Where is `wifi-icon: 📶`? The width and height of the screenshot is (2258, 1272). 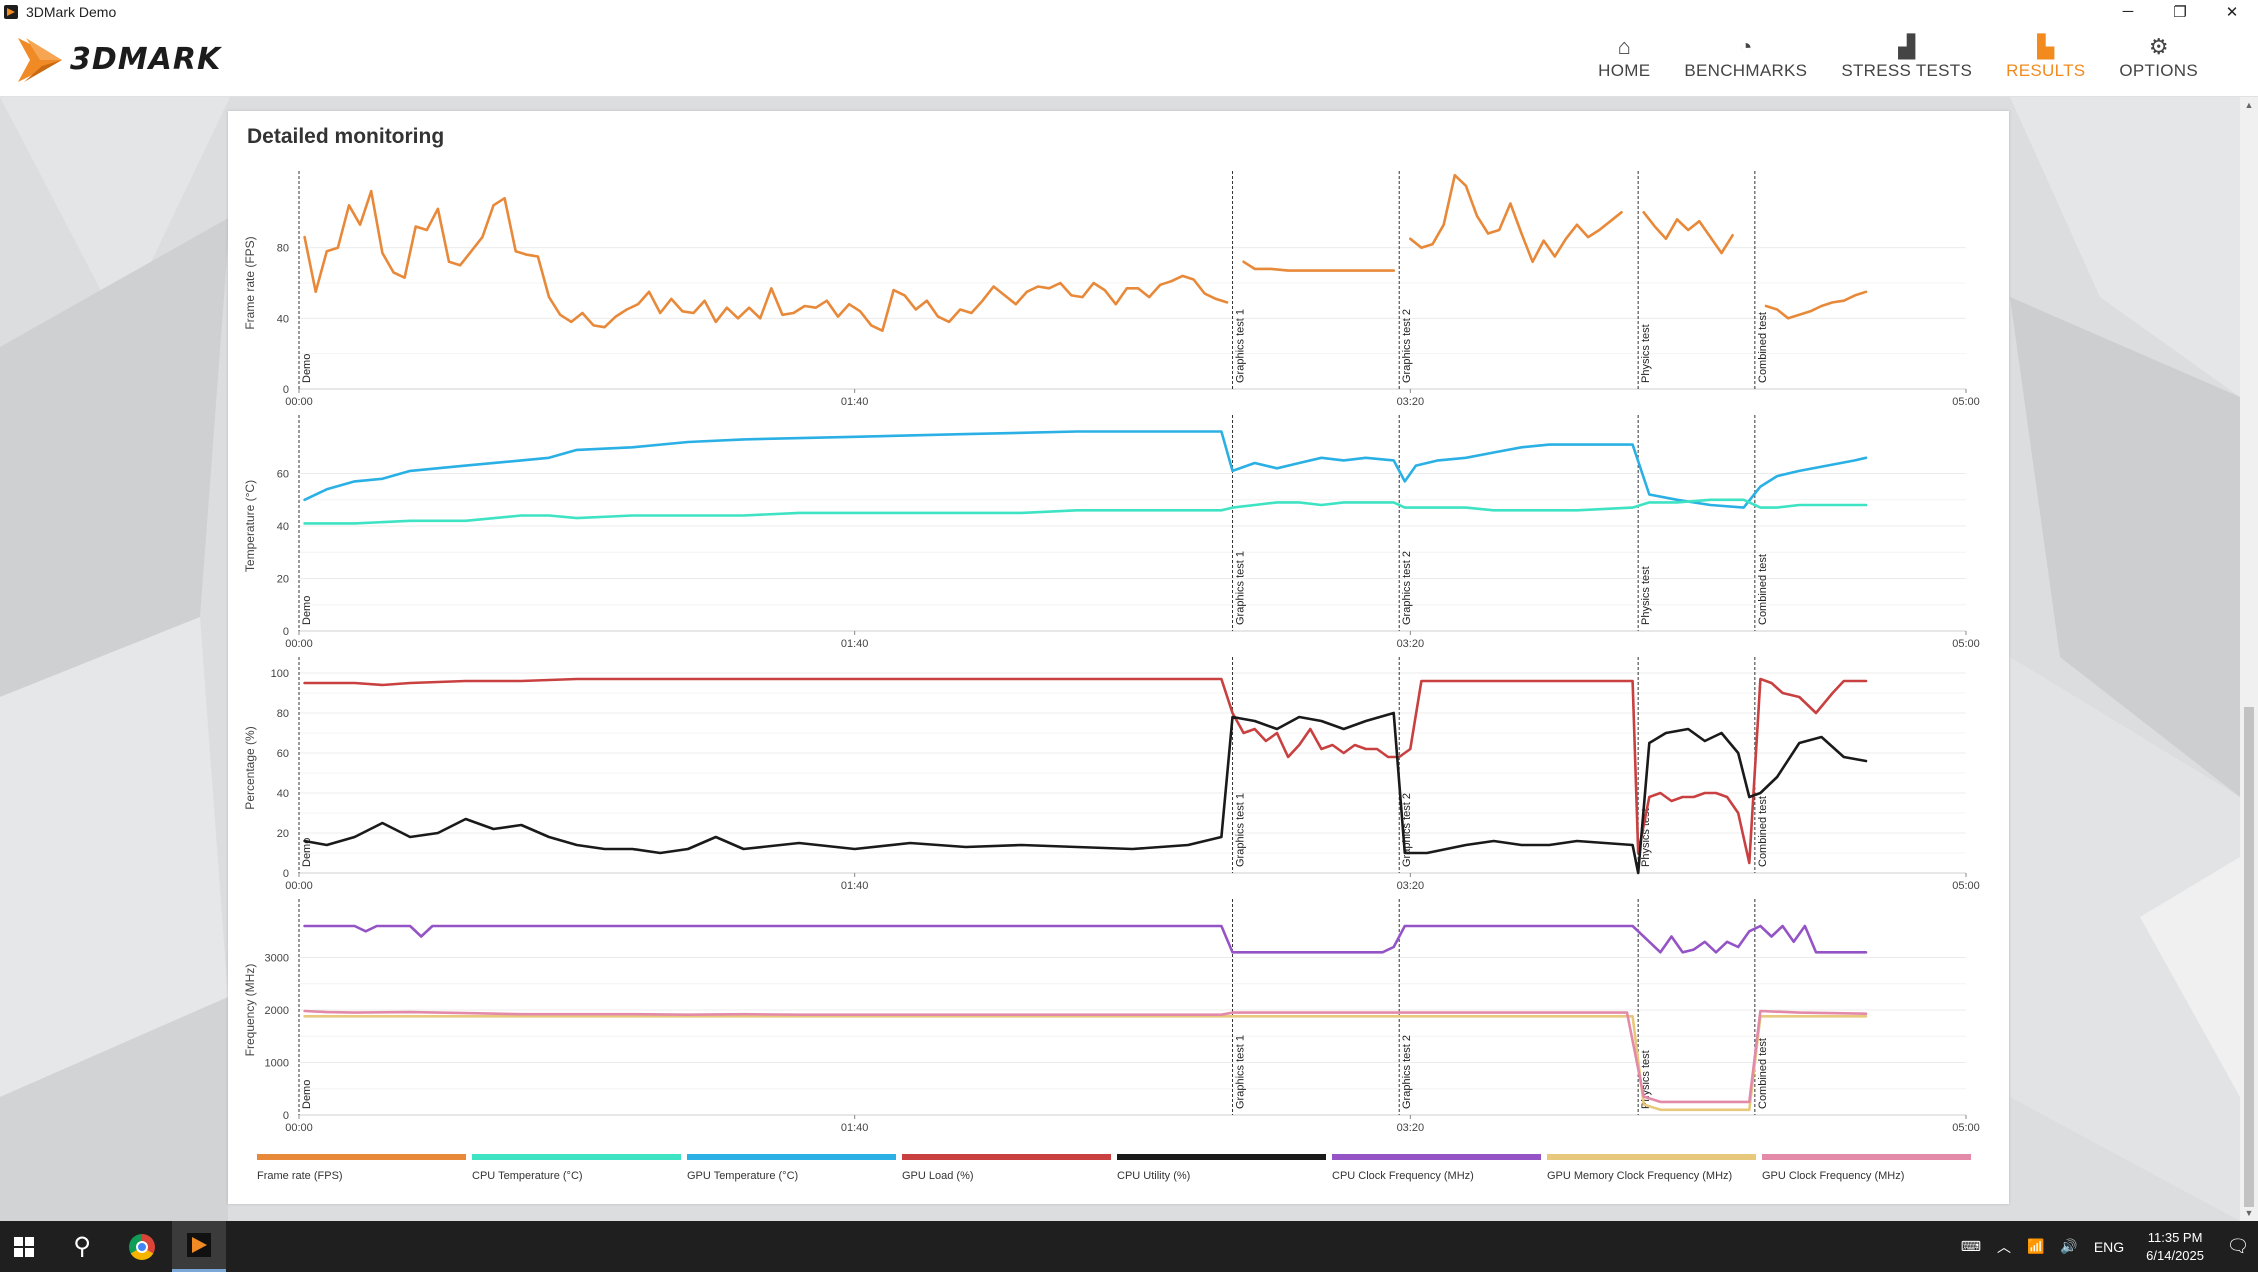
wifi-icon: 📶 is located at coordinates (2035, 1246).